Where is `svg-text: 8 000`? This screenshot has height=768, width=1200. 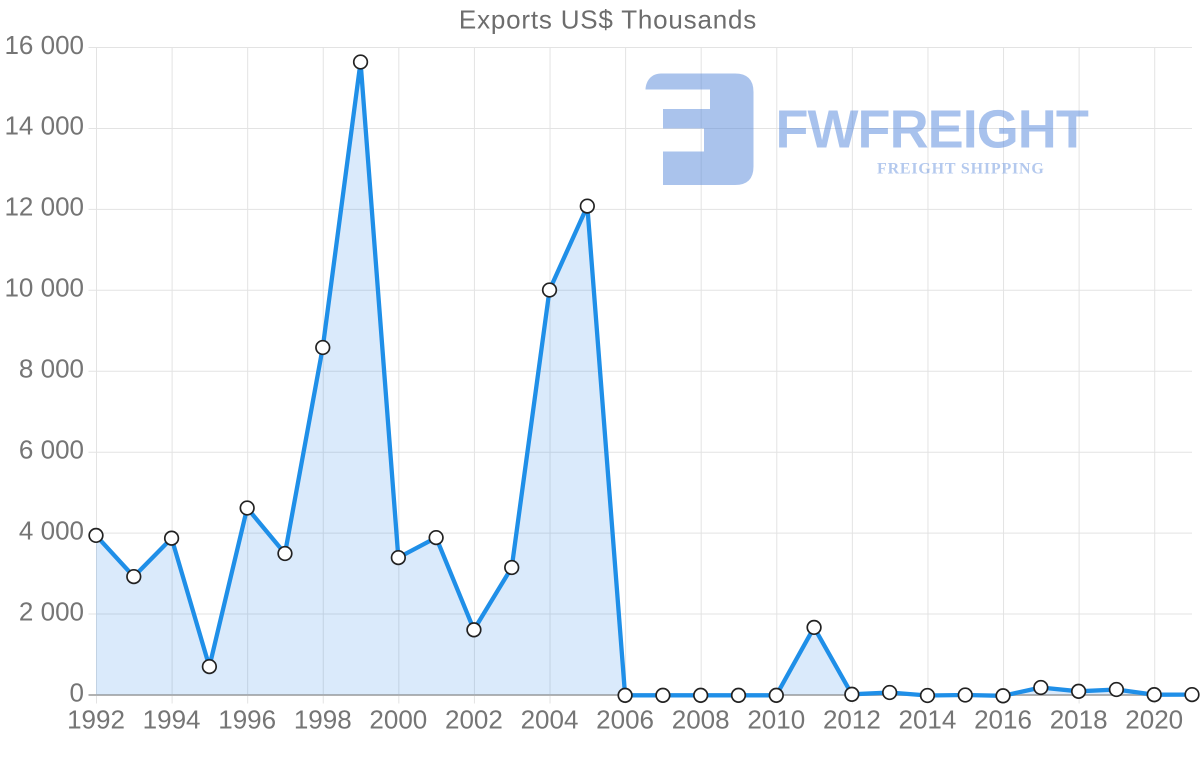 svg-text: 8 000 is located at coordinates (51, 369).